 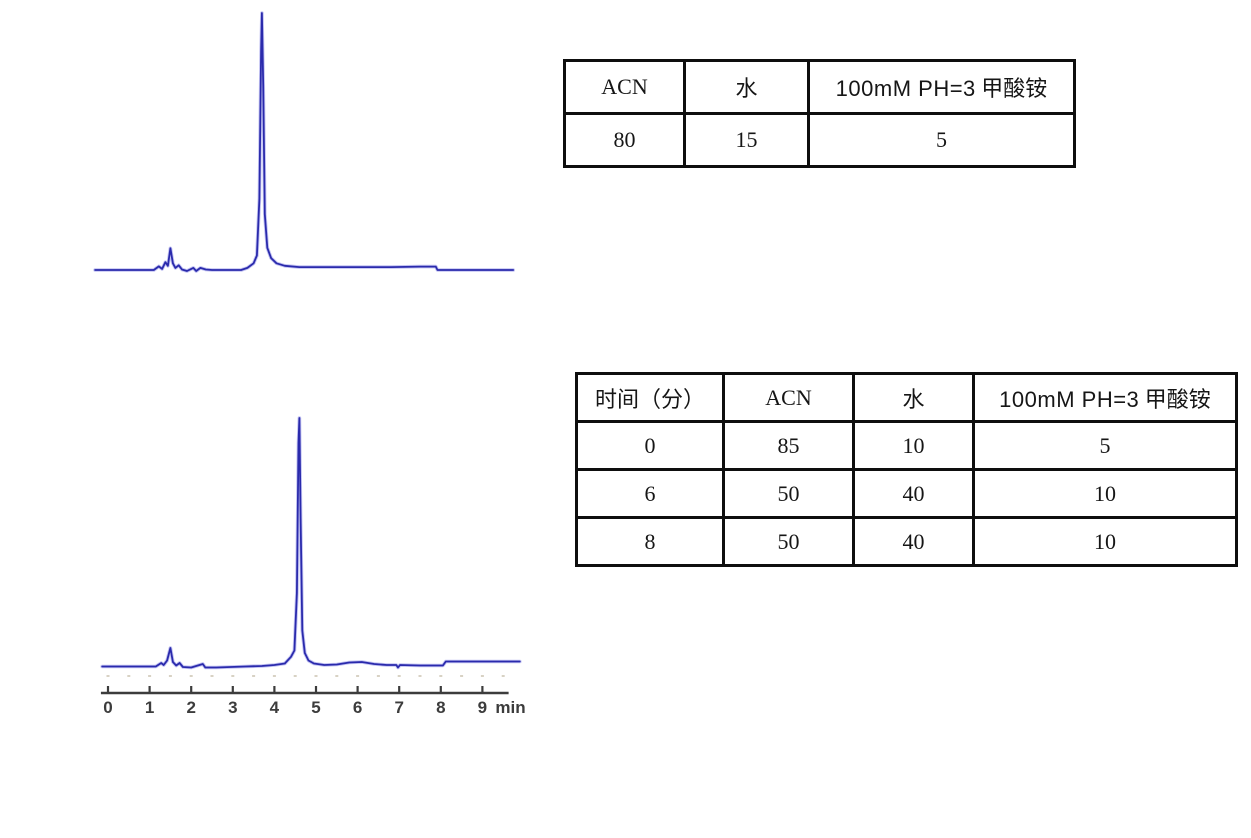 What do you see at coordinates (190, 707) in the screenshot?
I see `tick-label: 2` at bounding box center [190, 707].